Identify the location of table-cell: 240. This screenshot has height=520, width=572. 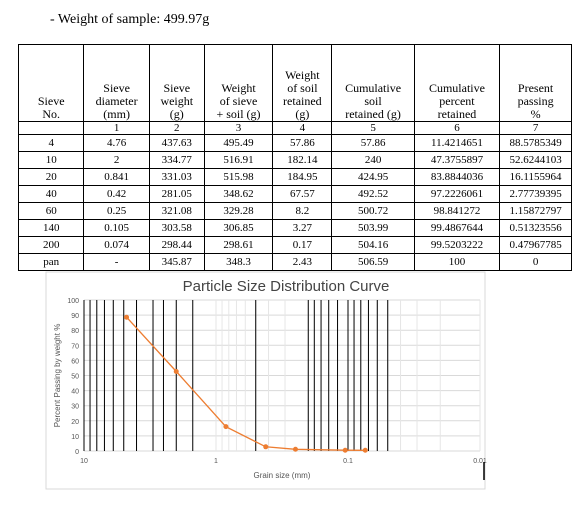
(373, 160).